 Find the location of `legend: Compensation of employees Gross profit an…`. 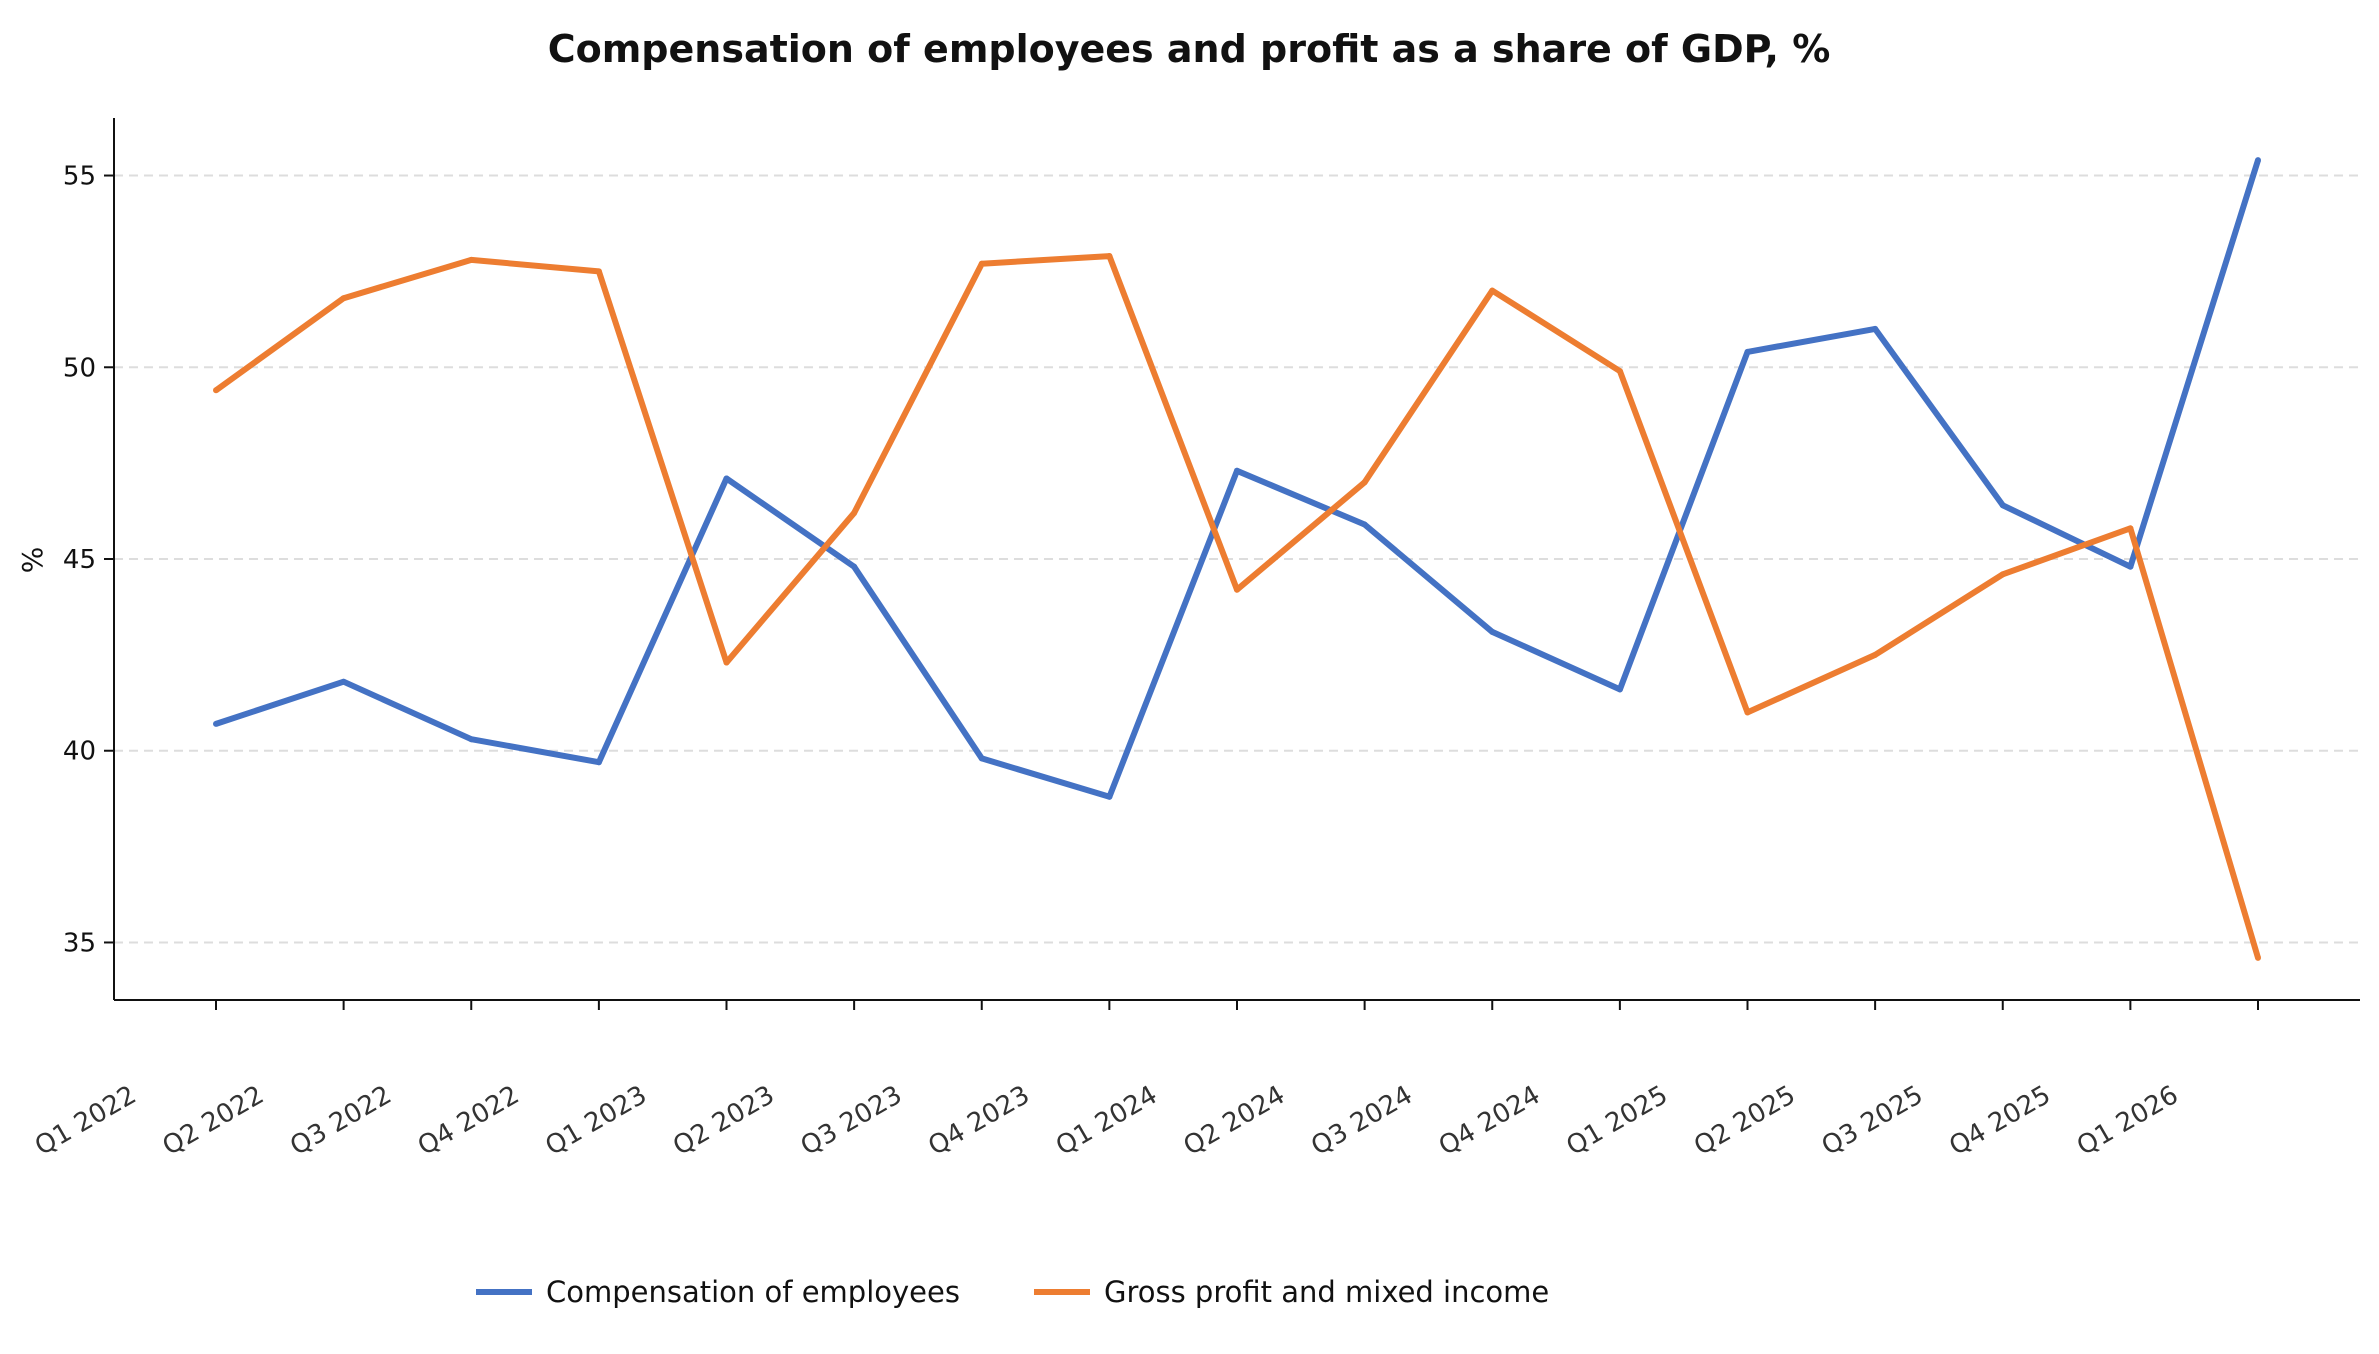

legend: Compensation of employees Gross profit an… is located at coordinates (1012, 1292).